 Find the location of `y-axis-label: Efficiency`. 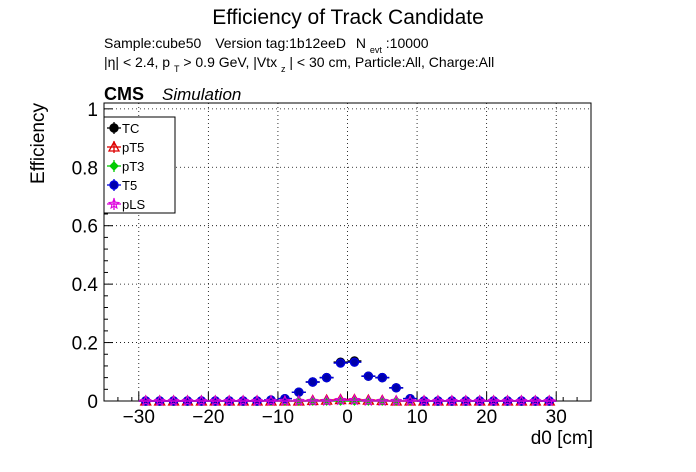

y-axis-label: Efficiency is located at coordinates (38, 143).